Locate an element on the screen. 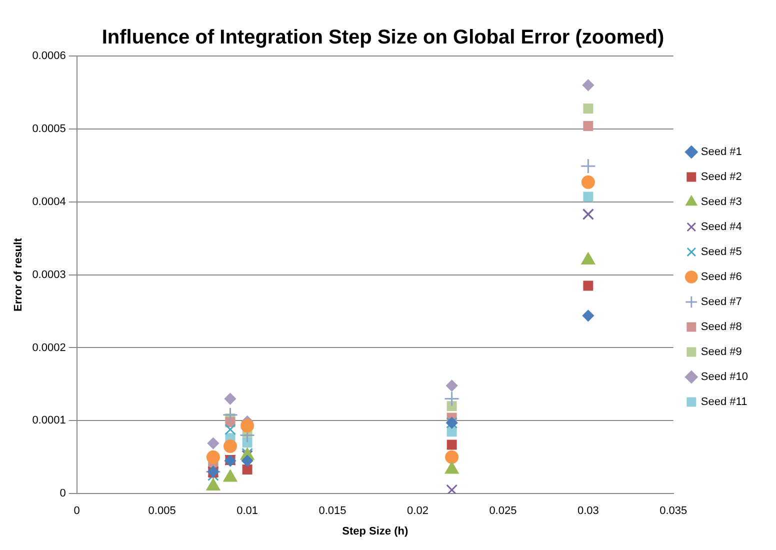 The image size is (776, 550). legend-label: Seed #7 is located at coordinates (721, 302).